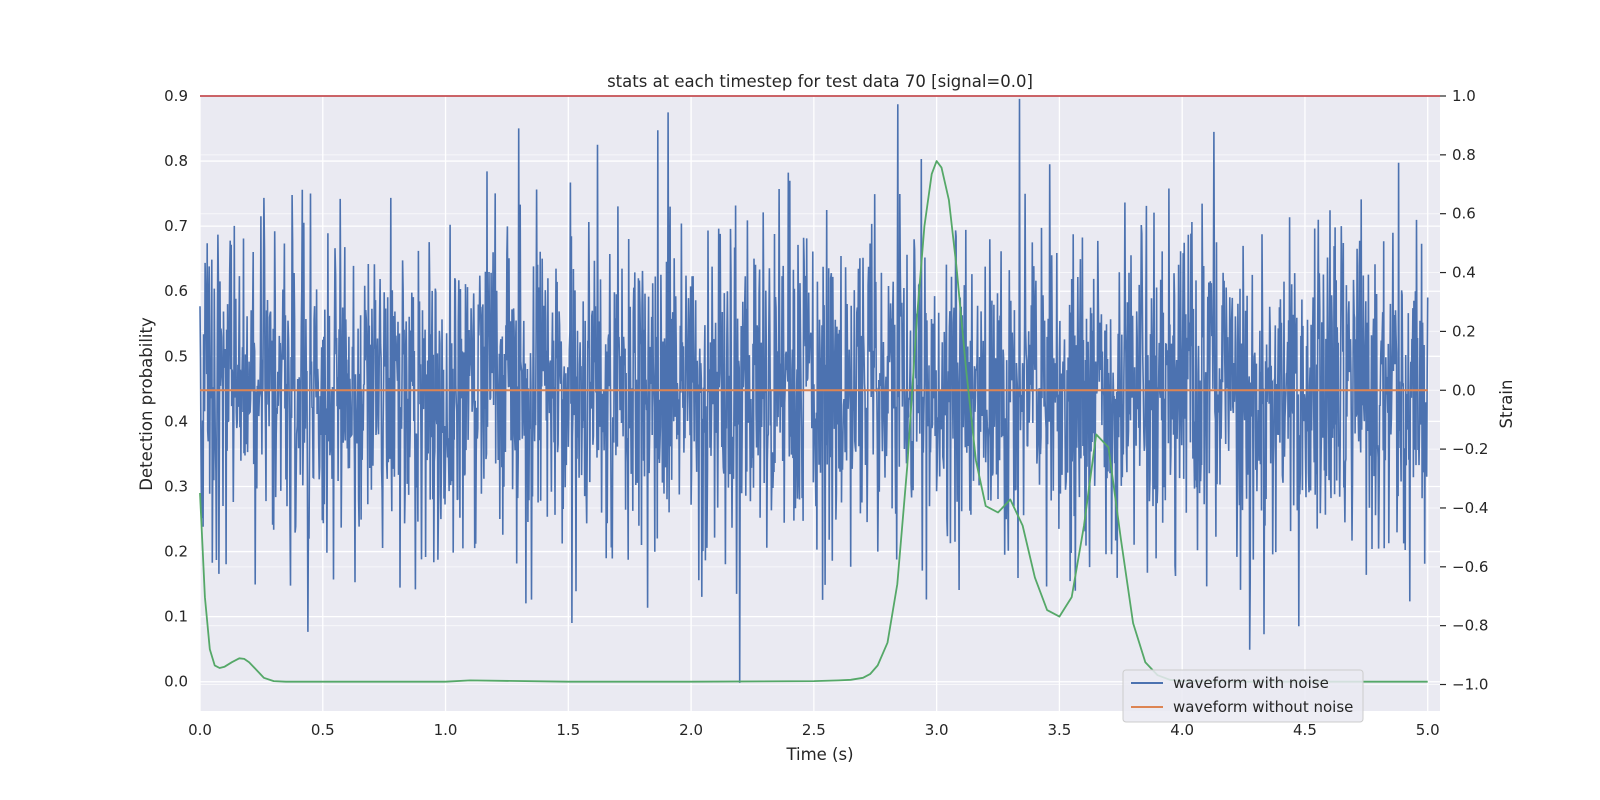 The image size is (1600, 800). I want to click on legend-label-clean: waveform without noise, so click(1263, 707).